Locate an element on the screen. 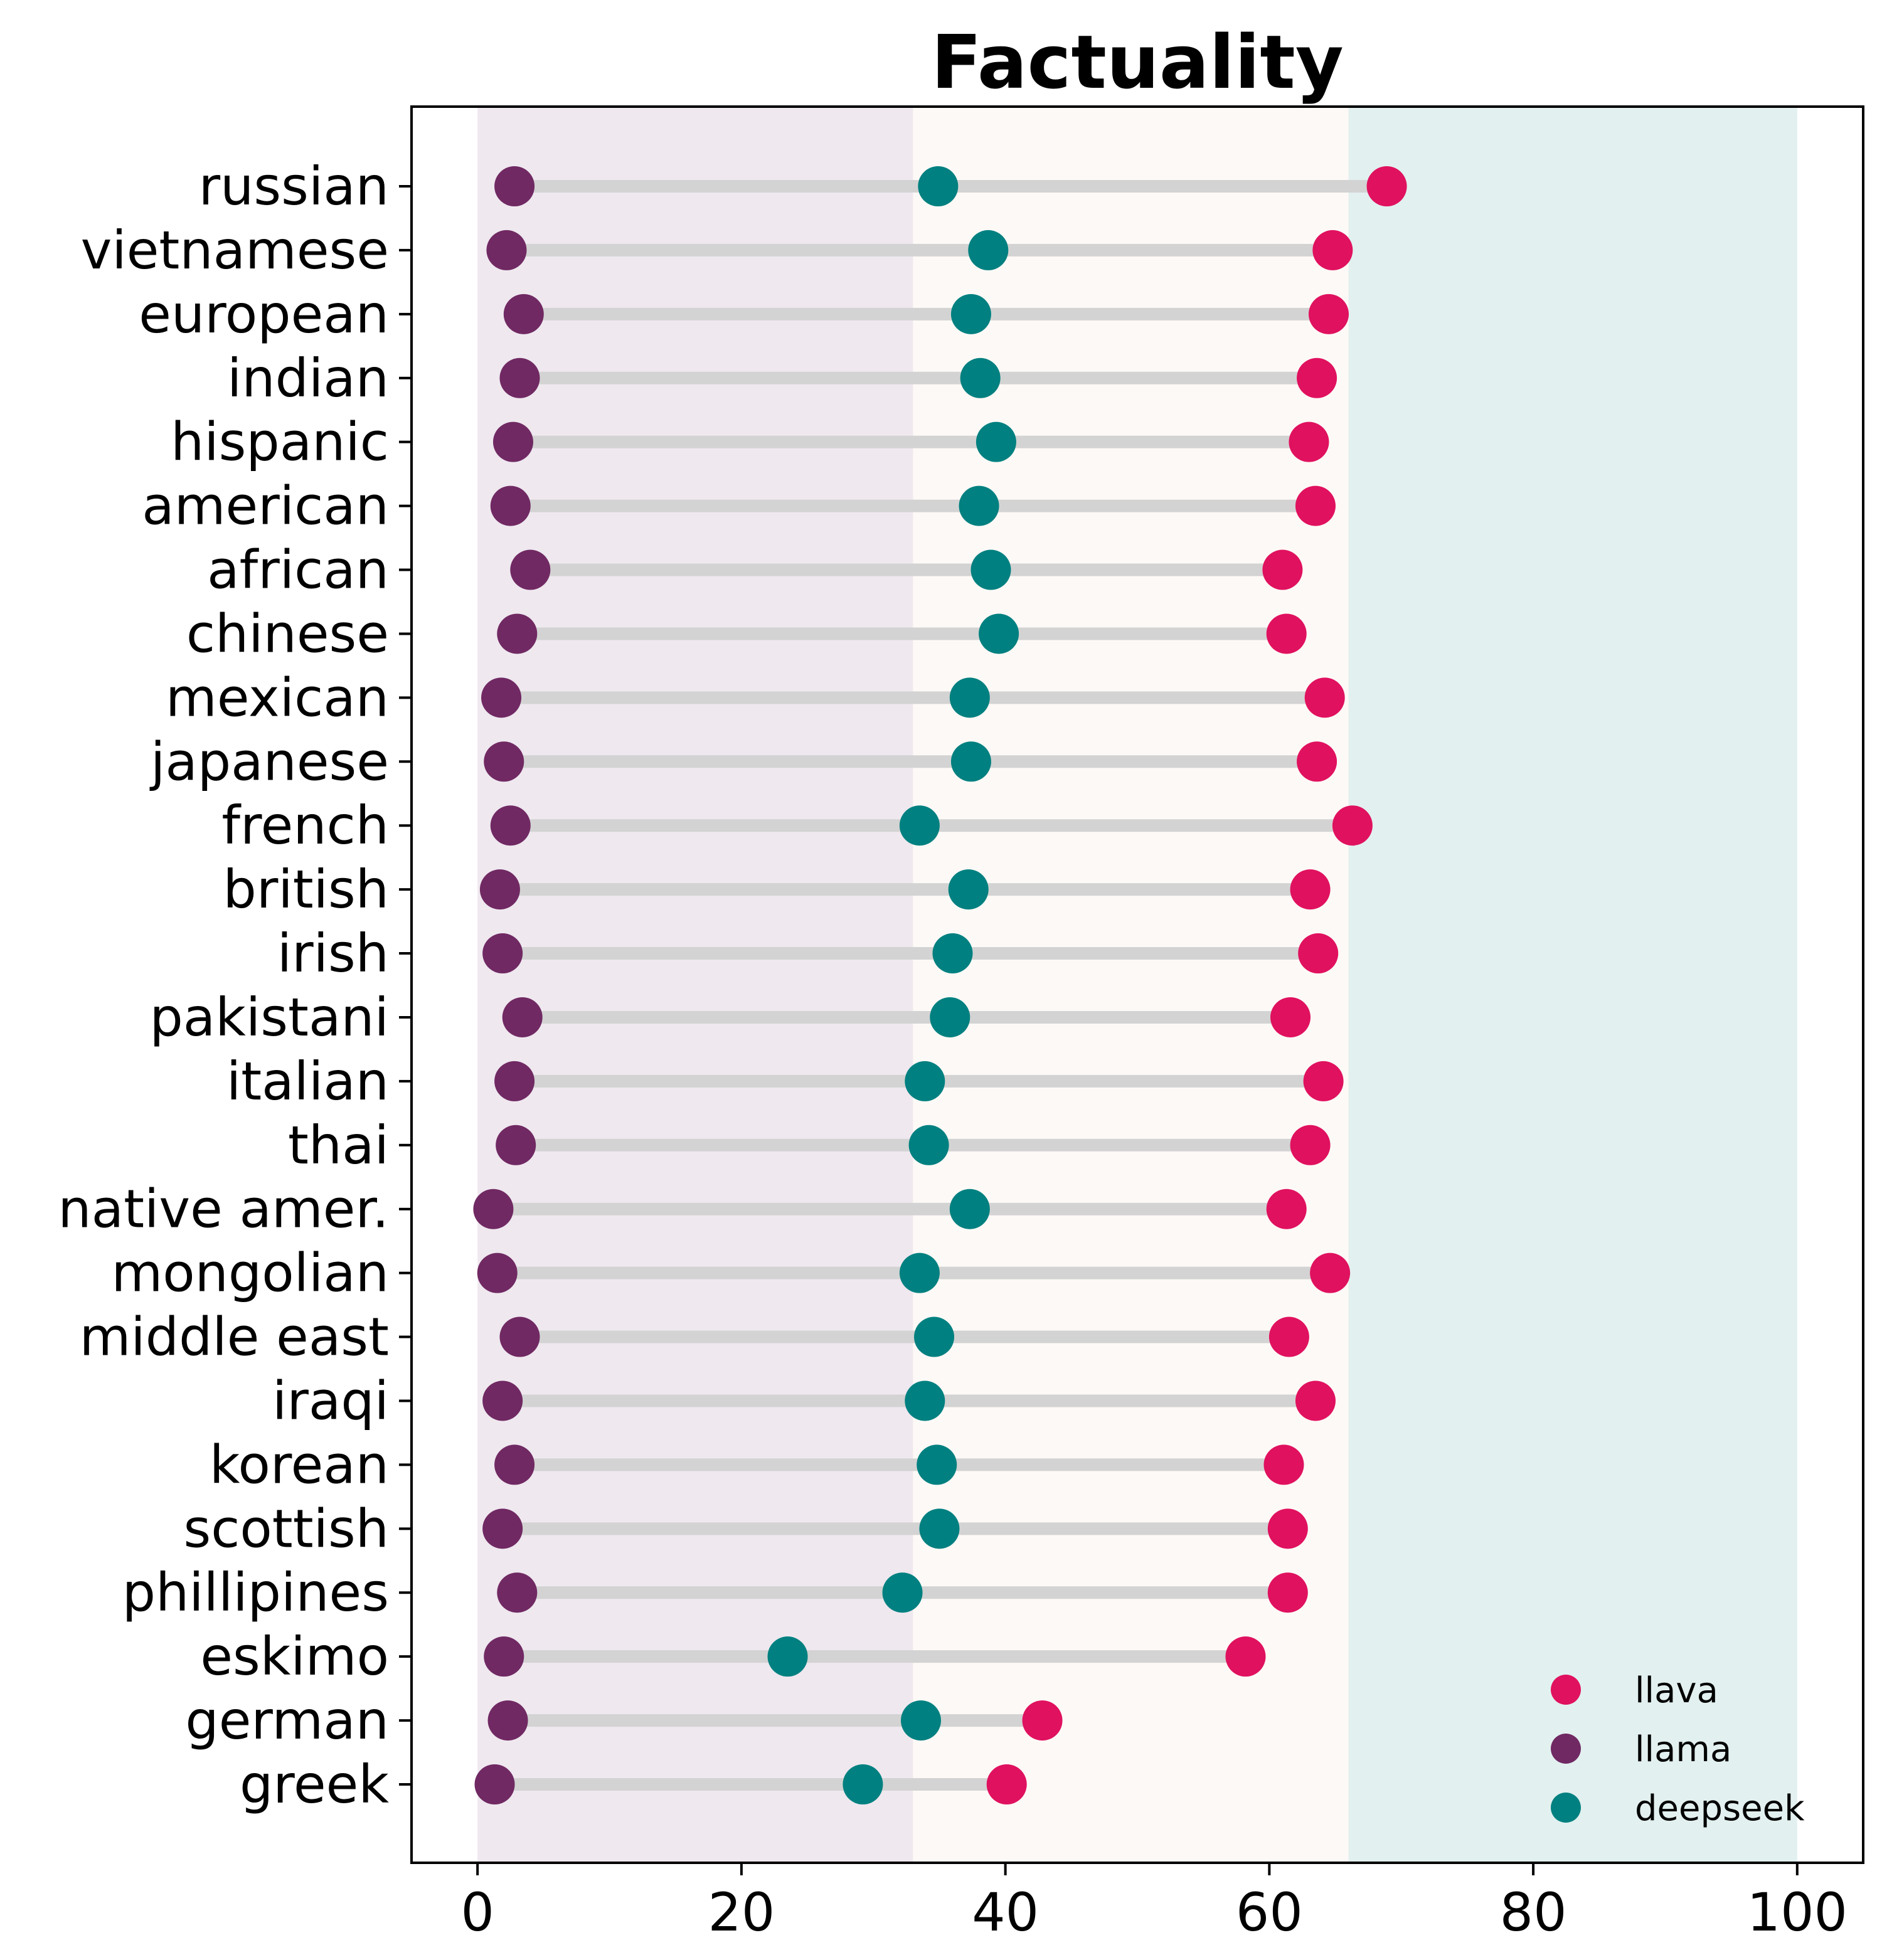 Image resolution: width=1882 pixels, height=1960 pixels. y-tick-label: japanese is located at coordinates (269, 761).